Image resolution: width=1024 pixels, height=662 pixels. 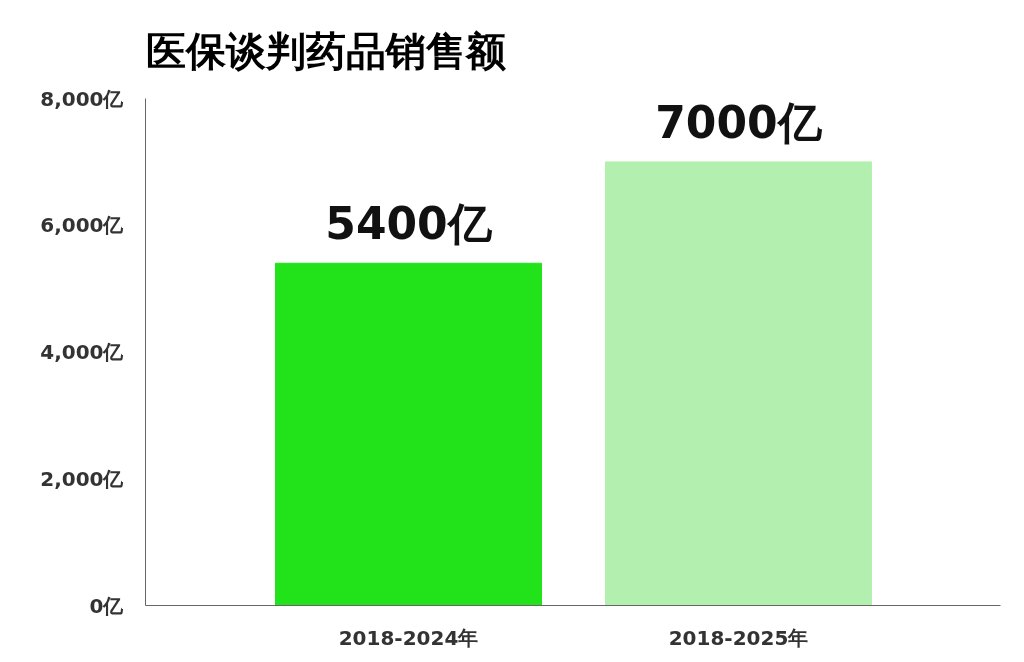 What do you see at coordinates (82, 352) in the screenshot?
I see `y-tick-label: 4,000亿` at bounding box center [82, 352].